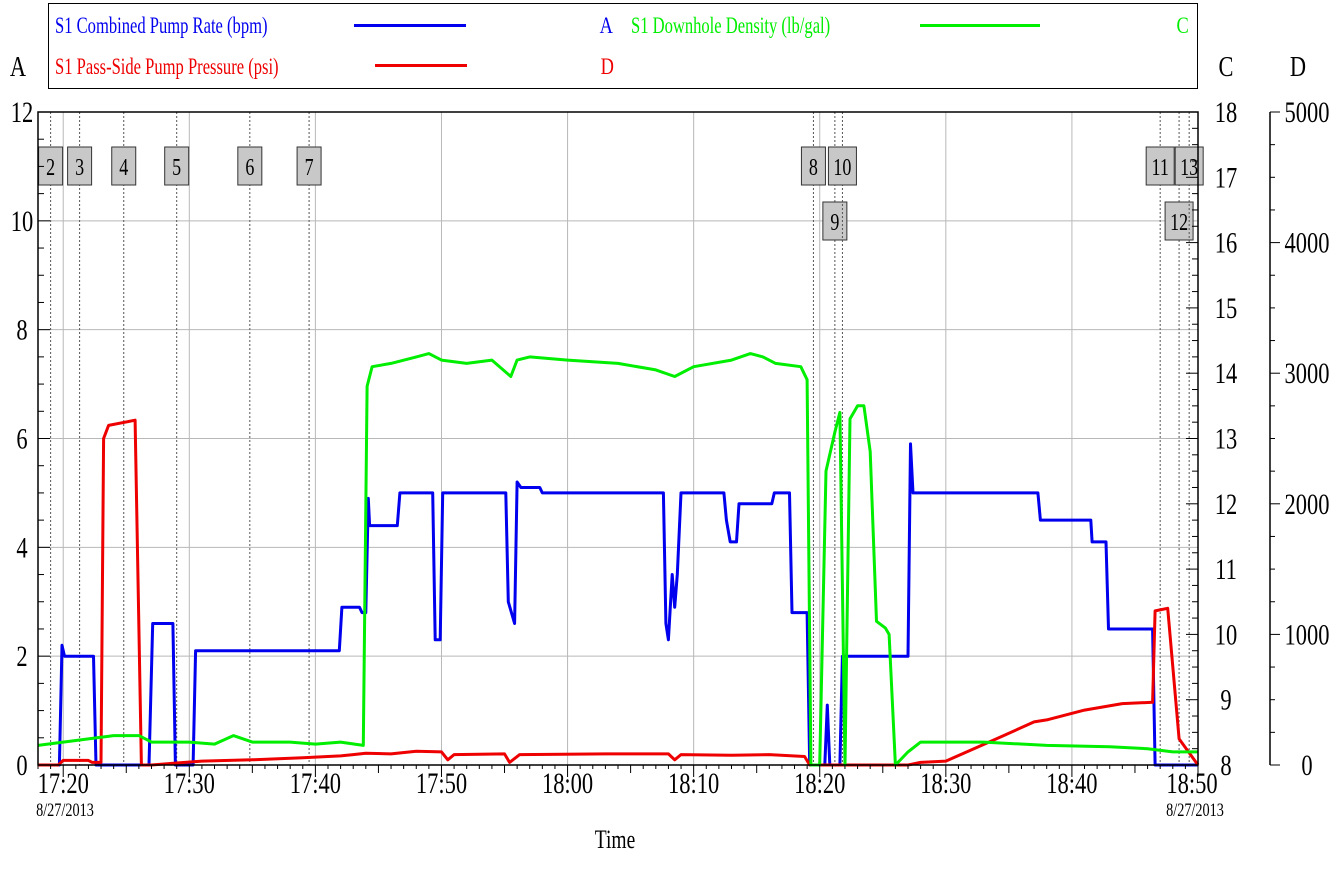 This screenshot has width=1338, height=880. Describe the element at coordinates (21, 765) in the screenshot. I see `axis-a-tick-label: 0` at that location.